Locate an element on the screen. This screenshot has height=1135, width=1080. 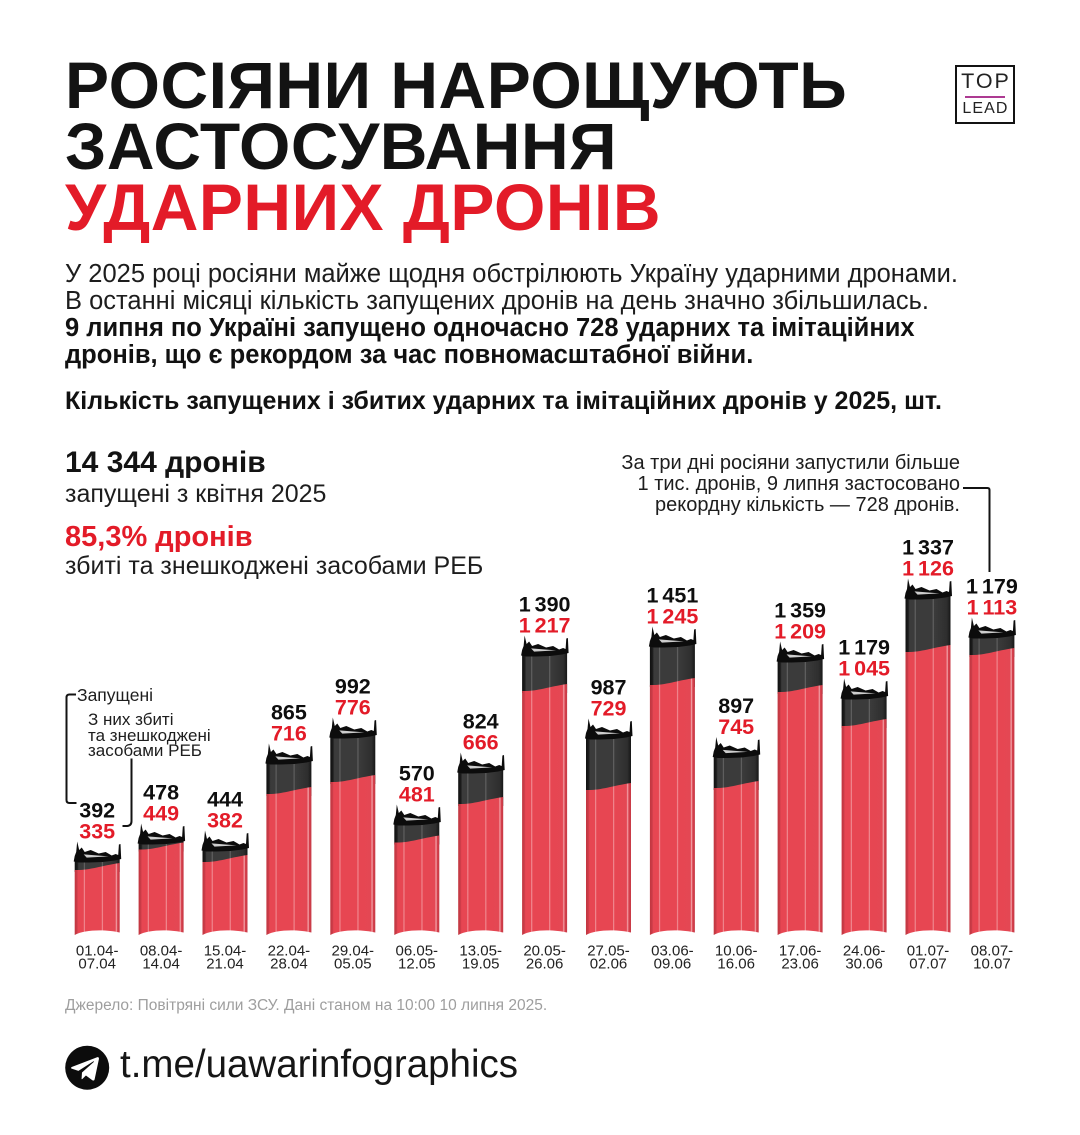
svg-text: 24.06- is located at coordinates (864, 951).